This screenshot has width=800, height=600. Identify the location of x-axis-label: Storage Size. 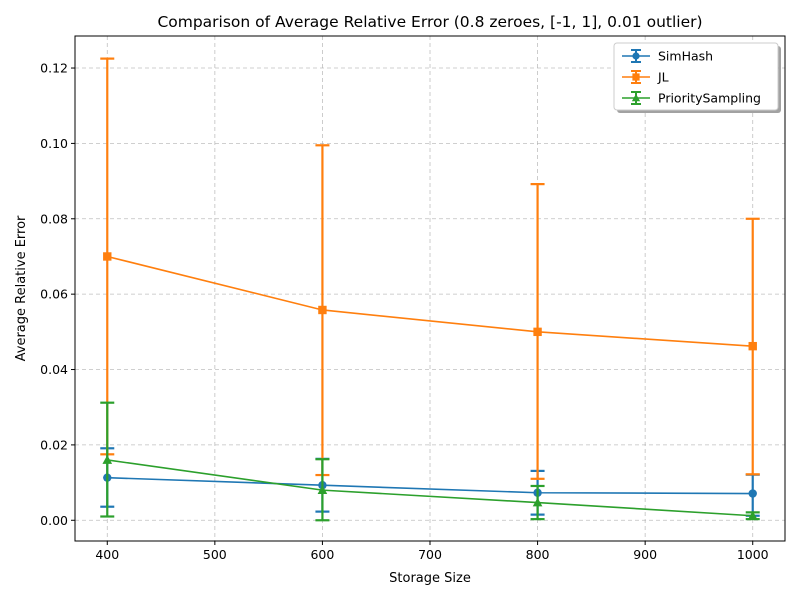
(430, 578).